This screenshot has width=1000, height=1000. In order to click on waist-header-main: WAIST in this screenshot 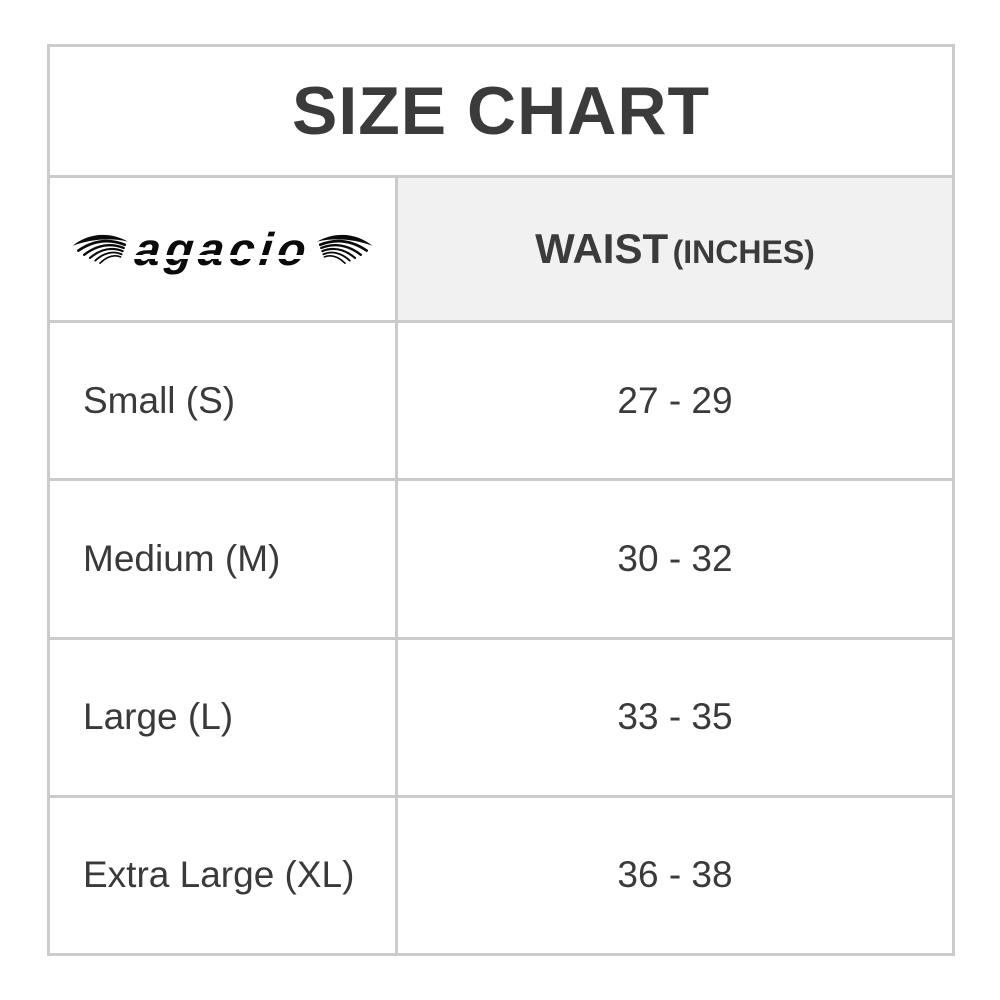, I will do `click(602, 248)`.